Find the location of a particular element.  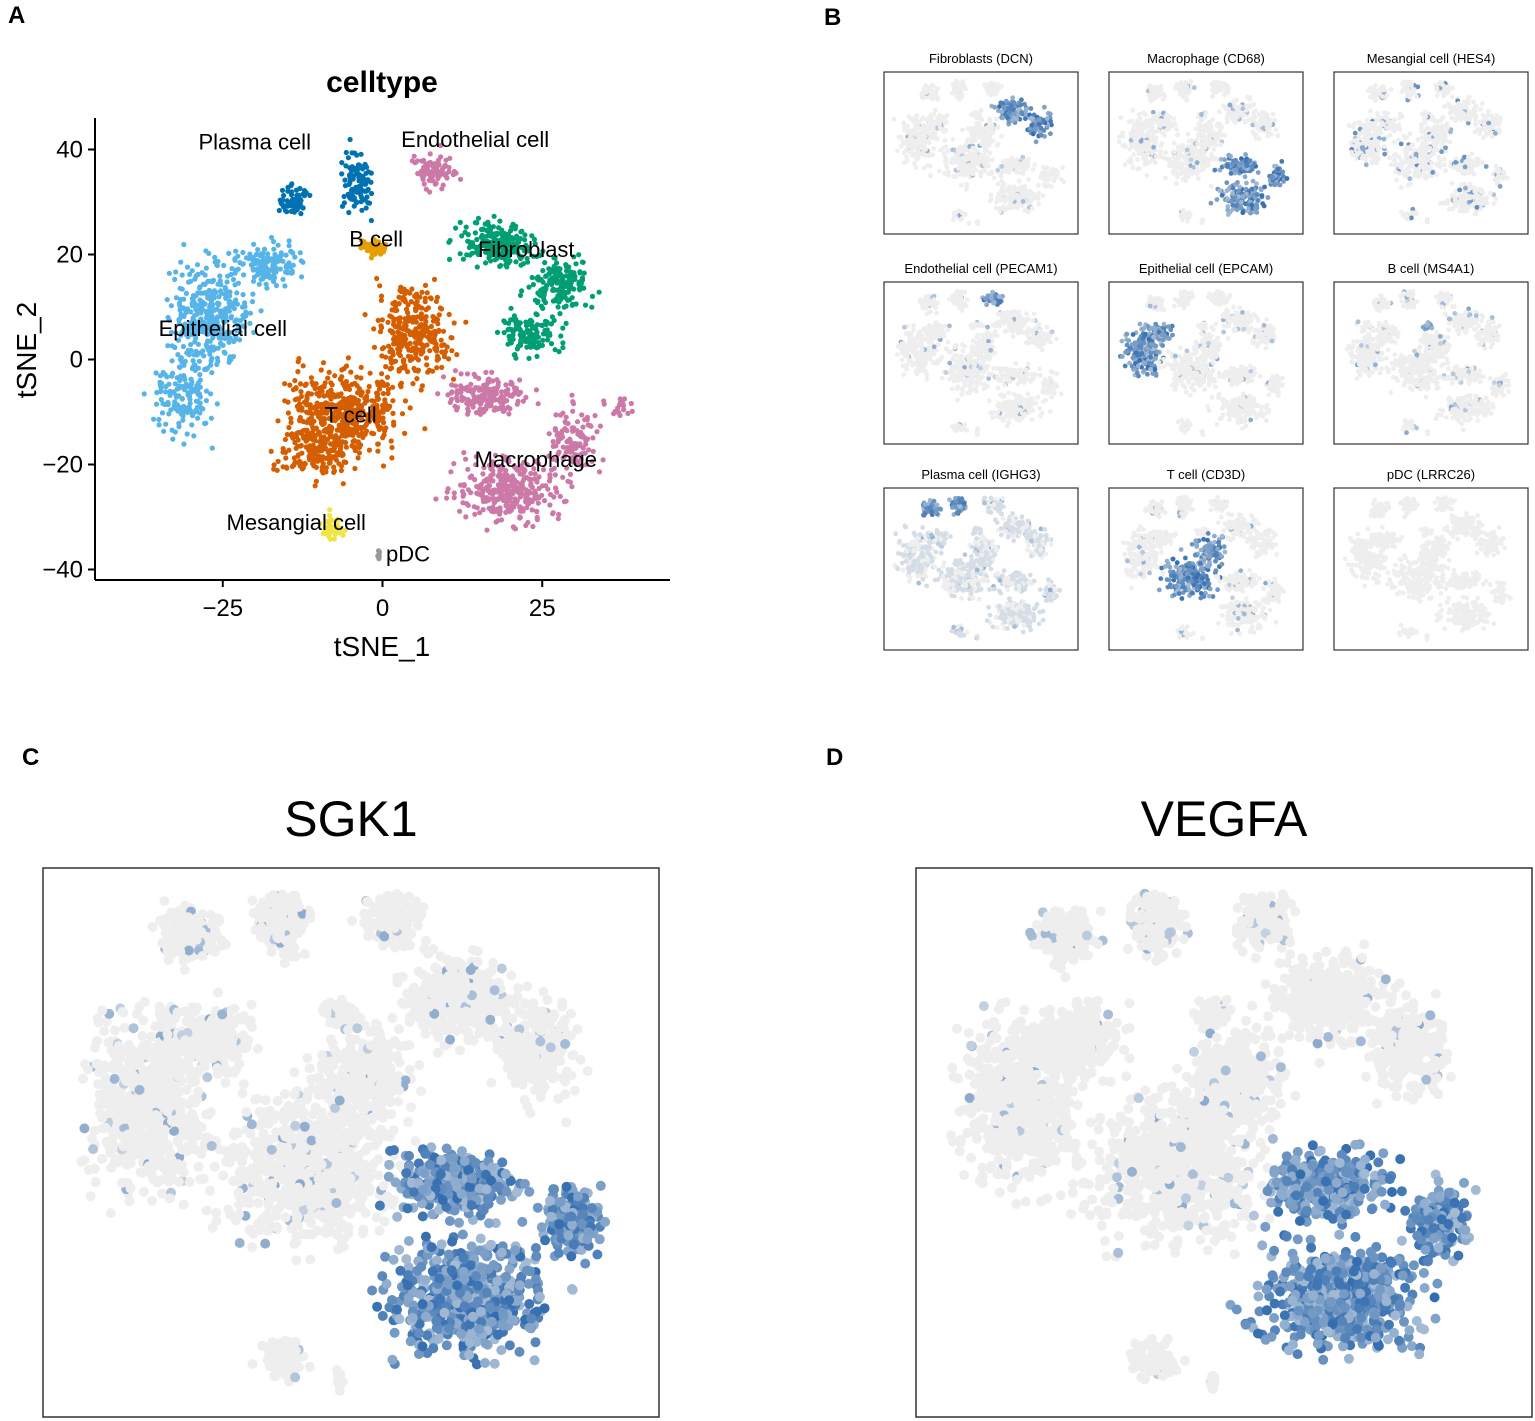

cluster-label: Plasma cell is located at coordinates (254, 142).